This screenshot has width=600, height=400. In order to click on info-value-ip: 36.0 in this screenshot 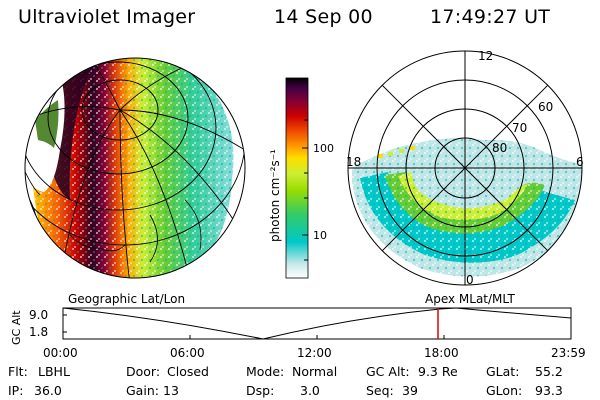, I will do `click(48, 390)`.